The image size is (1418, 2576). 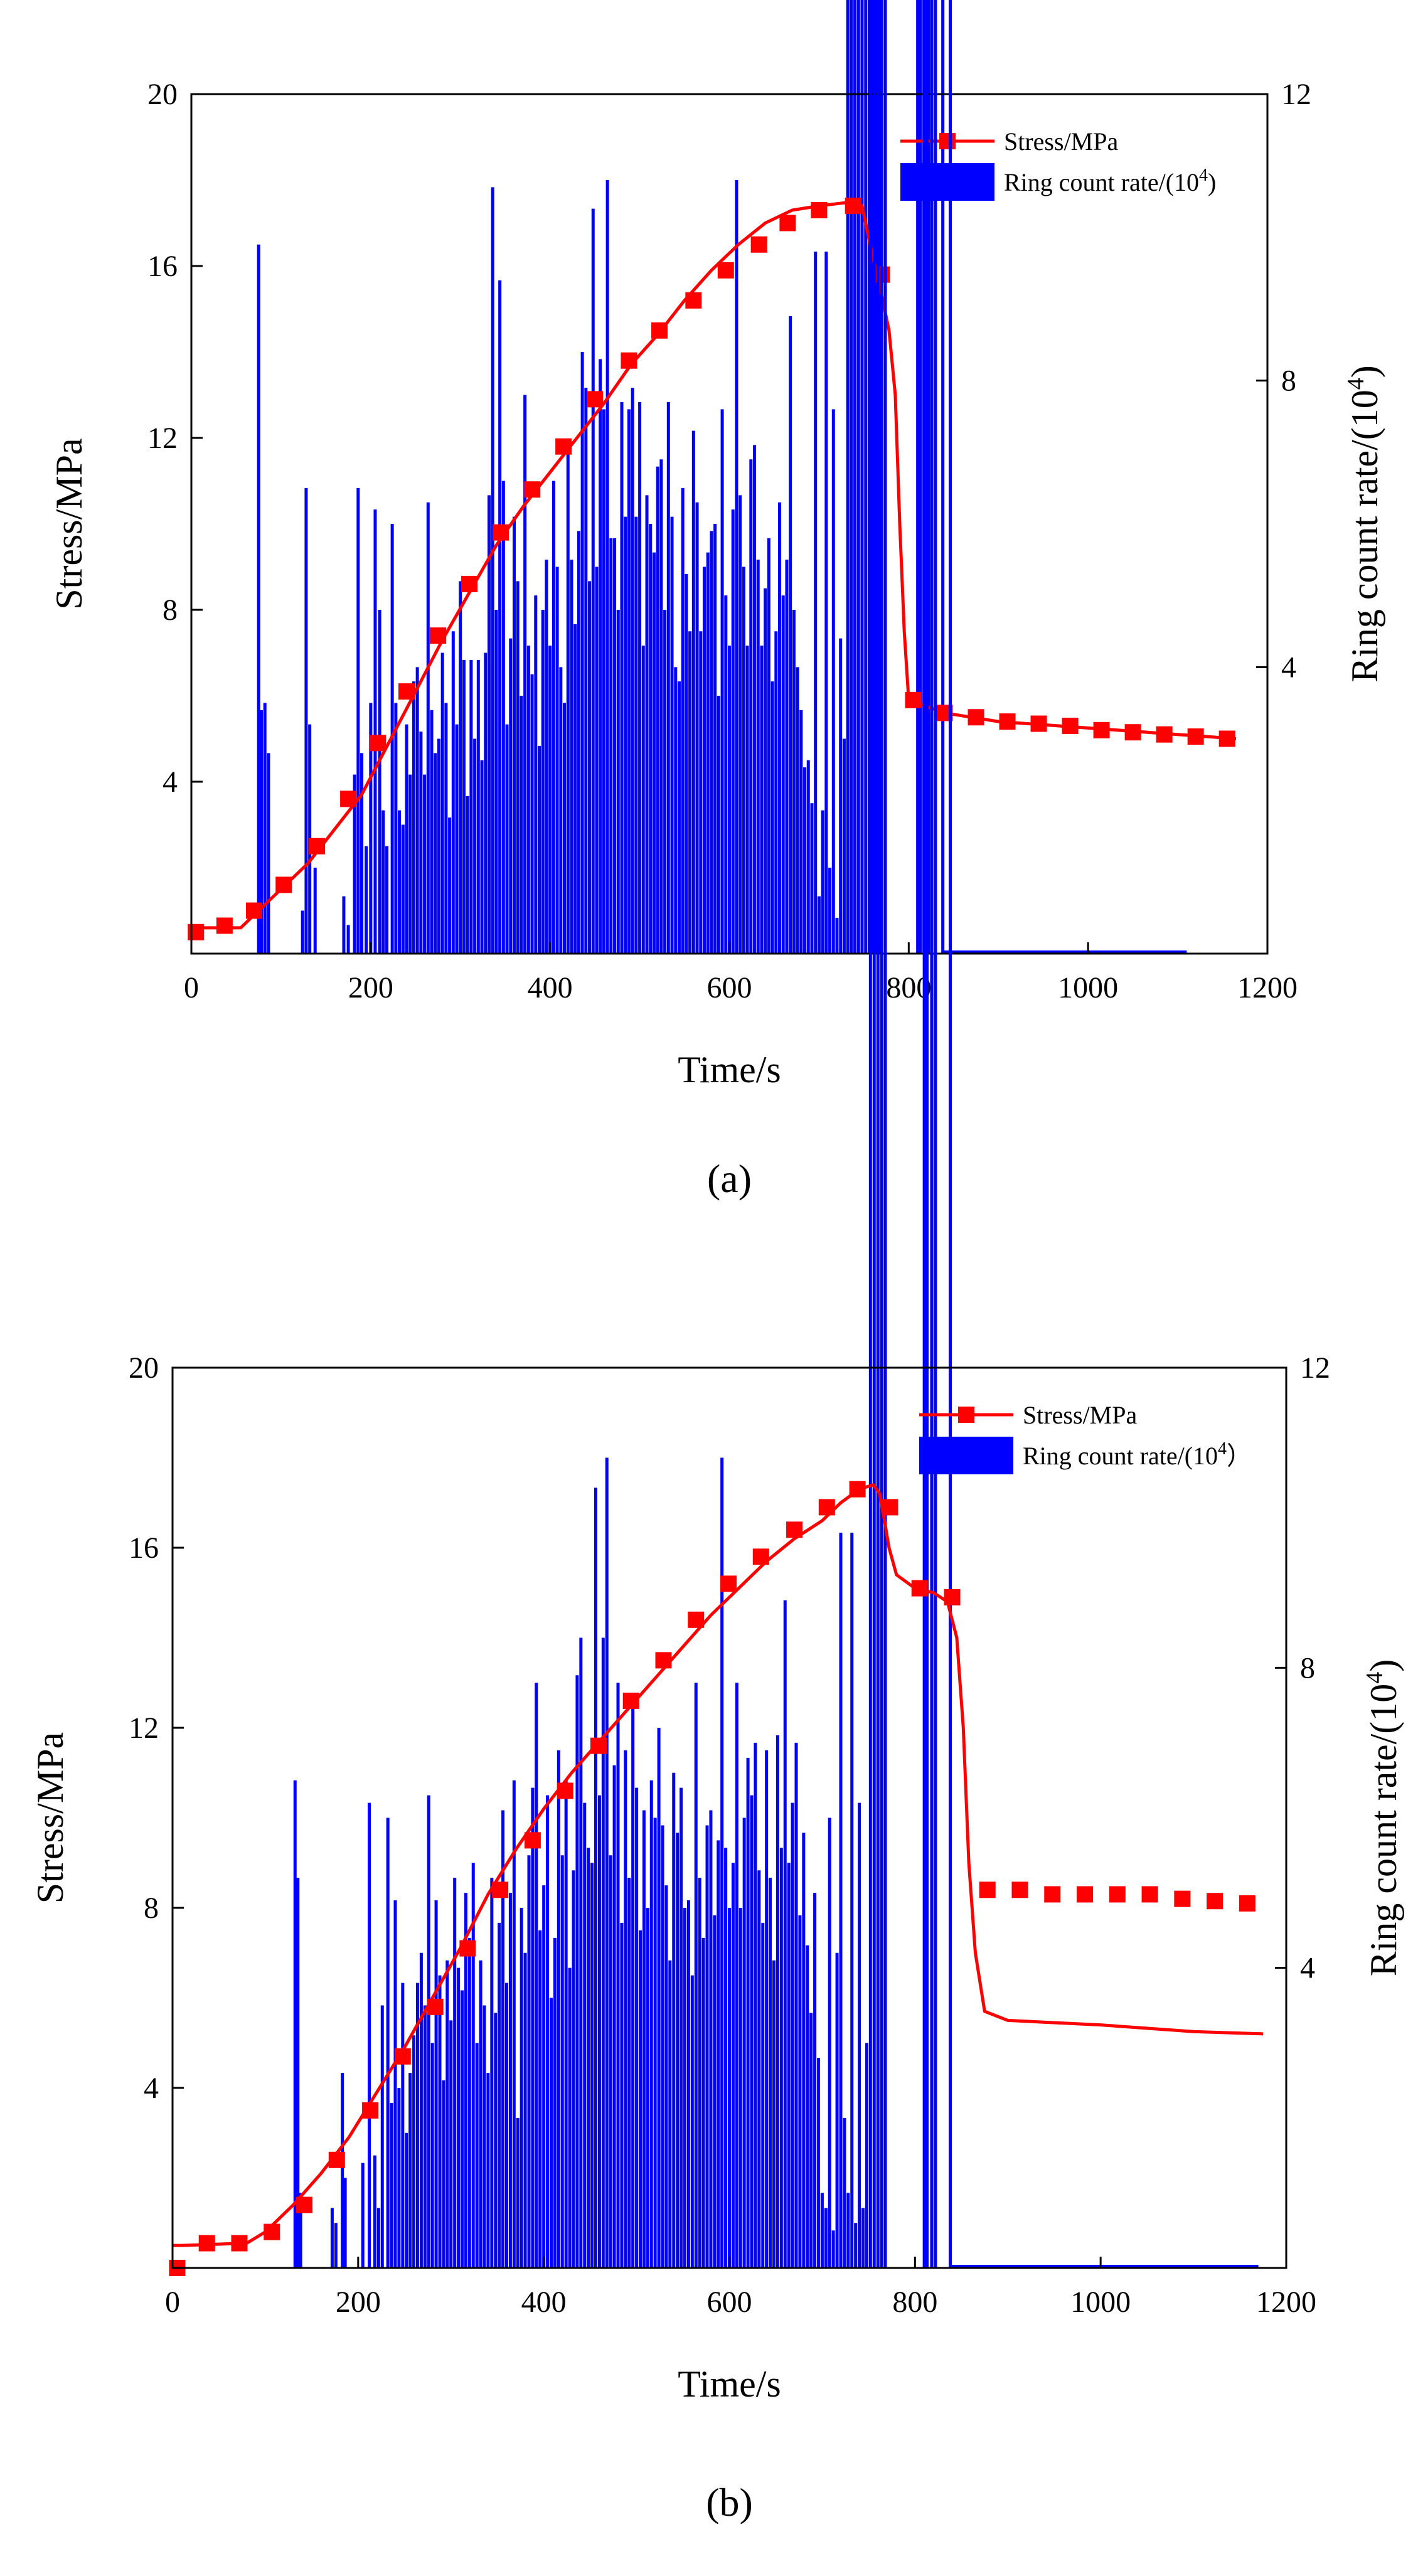 What do you see at coordinates (358, 2302) in the screenshot?
I see `panel-b-x-tick-label: 200` at bounding box center [358, 2302].